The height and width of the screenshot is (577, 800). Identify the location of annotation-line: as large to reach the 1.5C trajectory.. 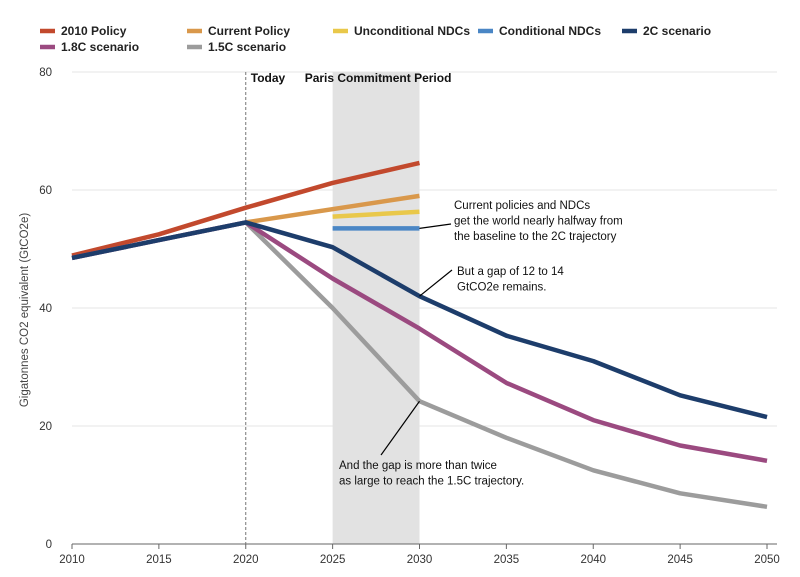
(431, 482).